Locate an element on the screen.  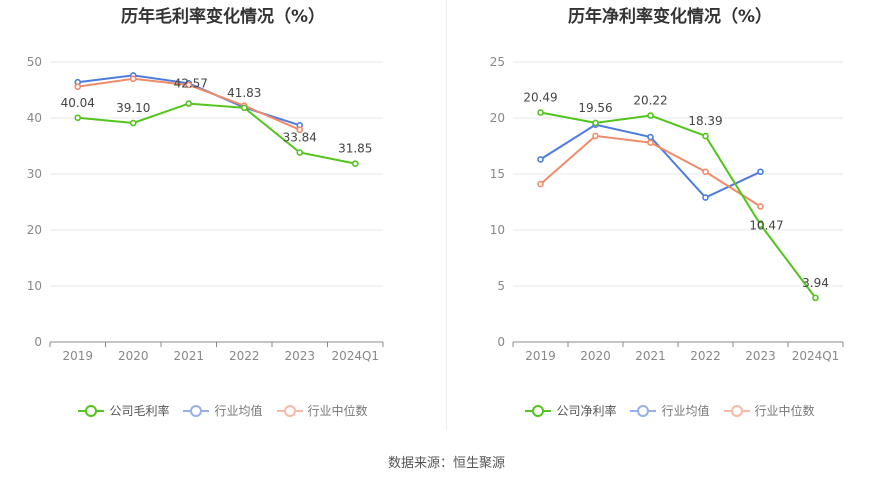
data-label: 18.39 is located at coordinates (705, 121).